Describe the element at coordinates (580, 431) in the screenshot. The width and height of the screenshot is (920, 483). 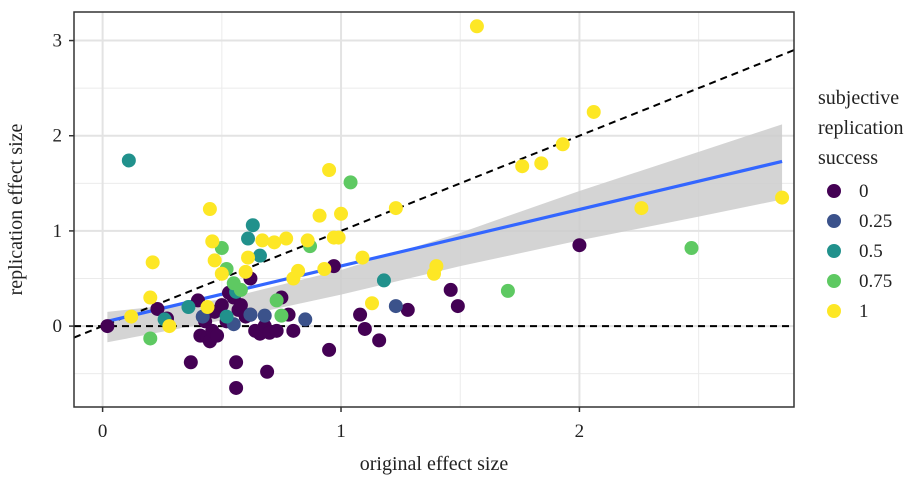
I see `x-tick-label: 2` at that location.